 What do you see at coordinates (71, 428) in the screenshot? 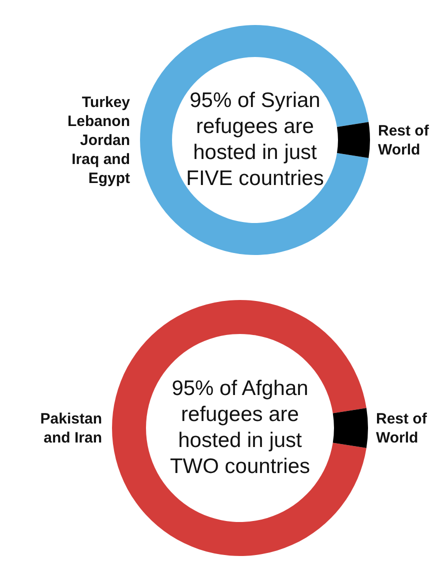
I see `slice-label: Pakistan and Iran` at bounding box center [71, 428].